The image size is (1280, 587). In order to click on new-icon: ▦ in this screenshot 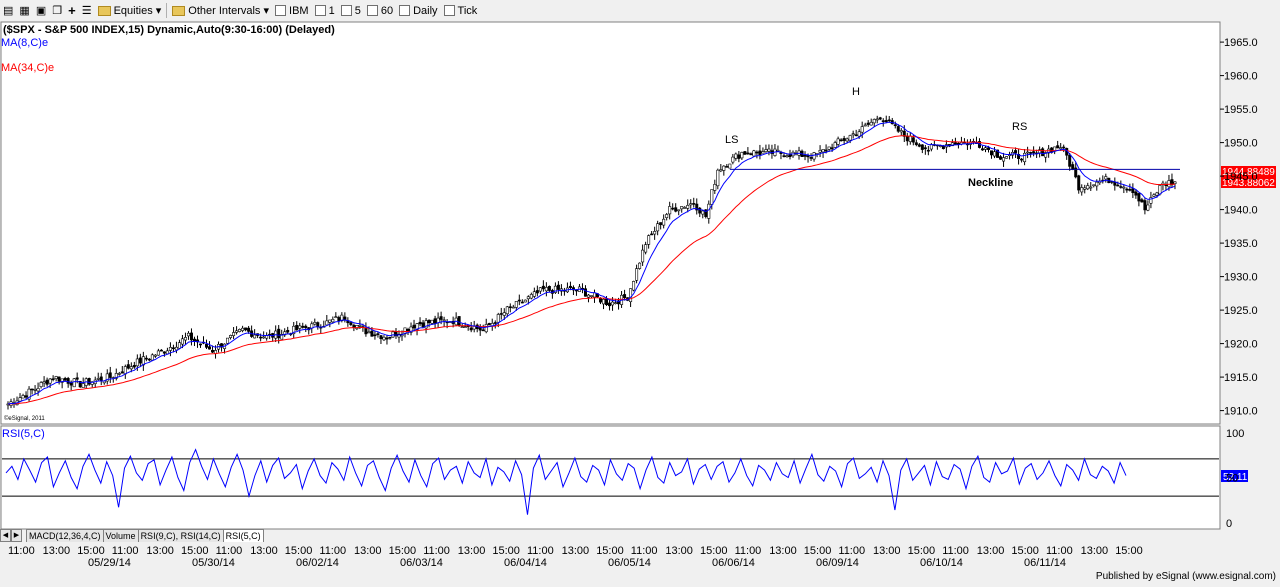, I will do `click(24, 11)`.